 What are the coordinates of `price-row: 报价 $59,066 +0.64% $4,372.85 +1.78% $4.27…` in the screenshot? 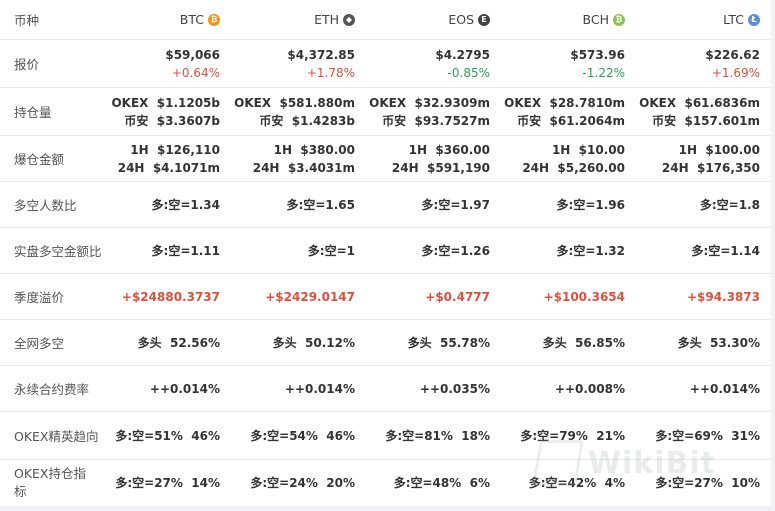 It's located at (387, 64).